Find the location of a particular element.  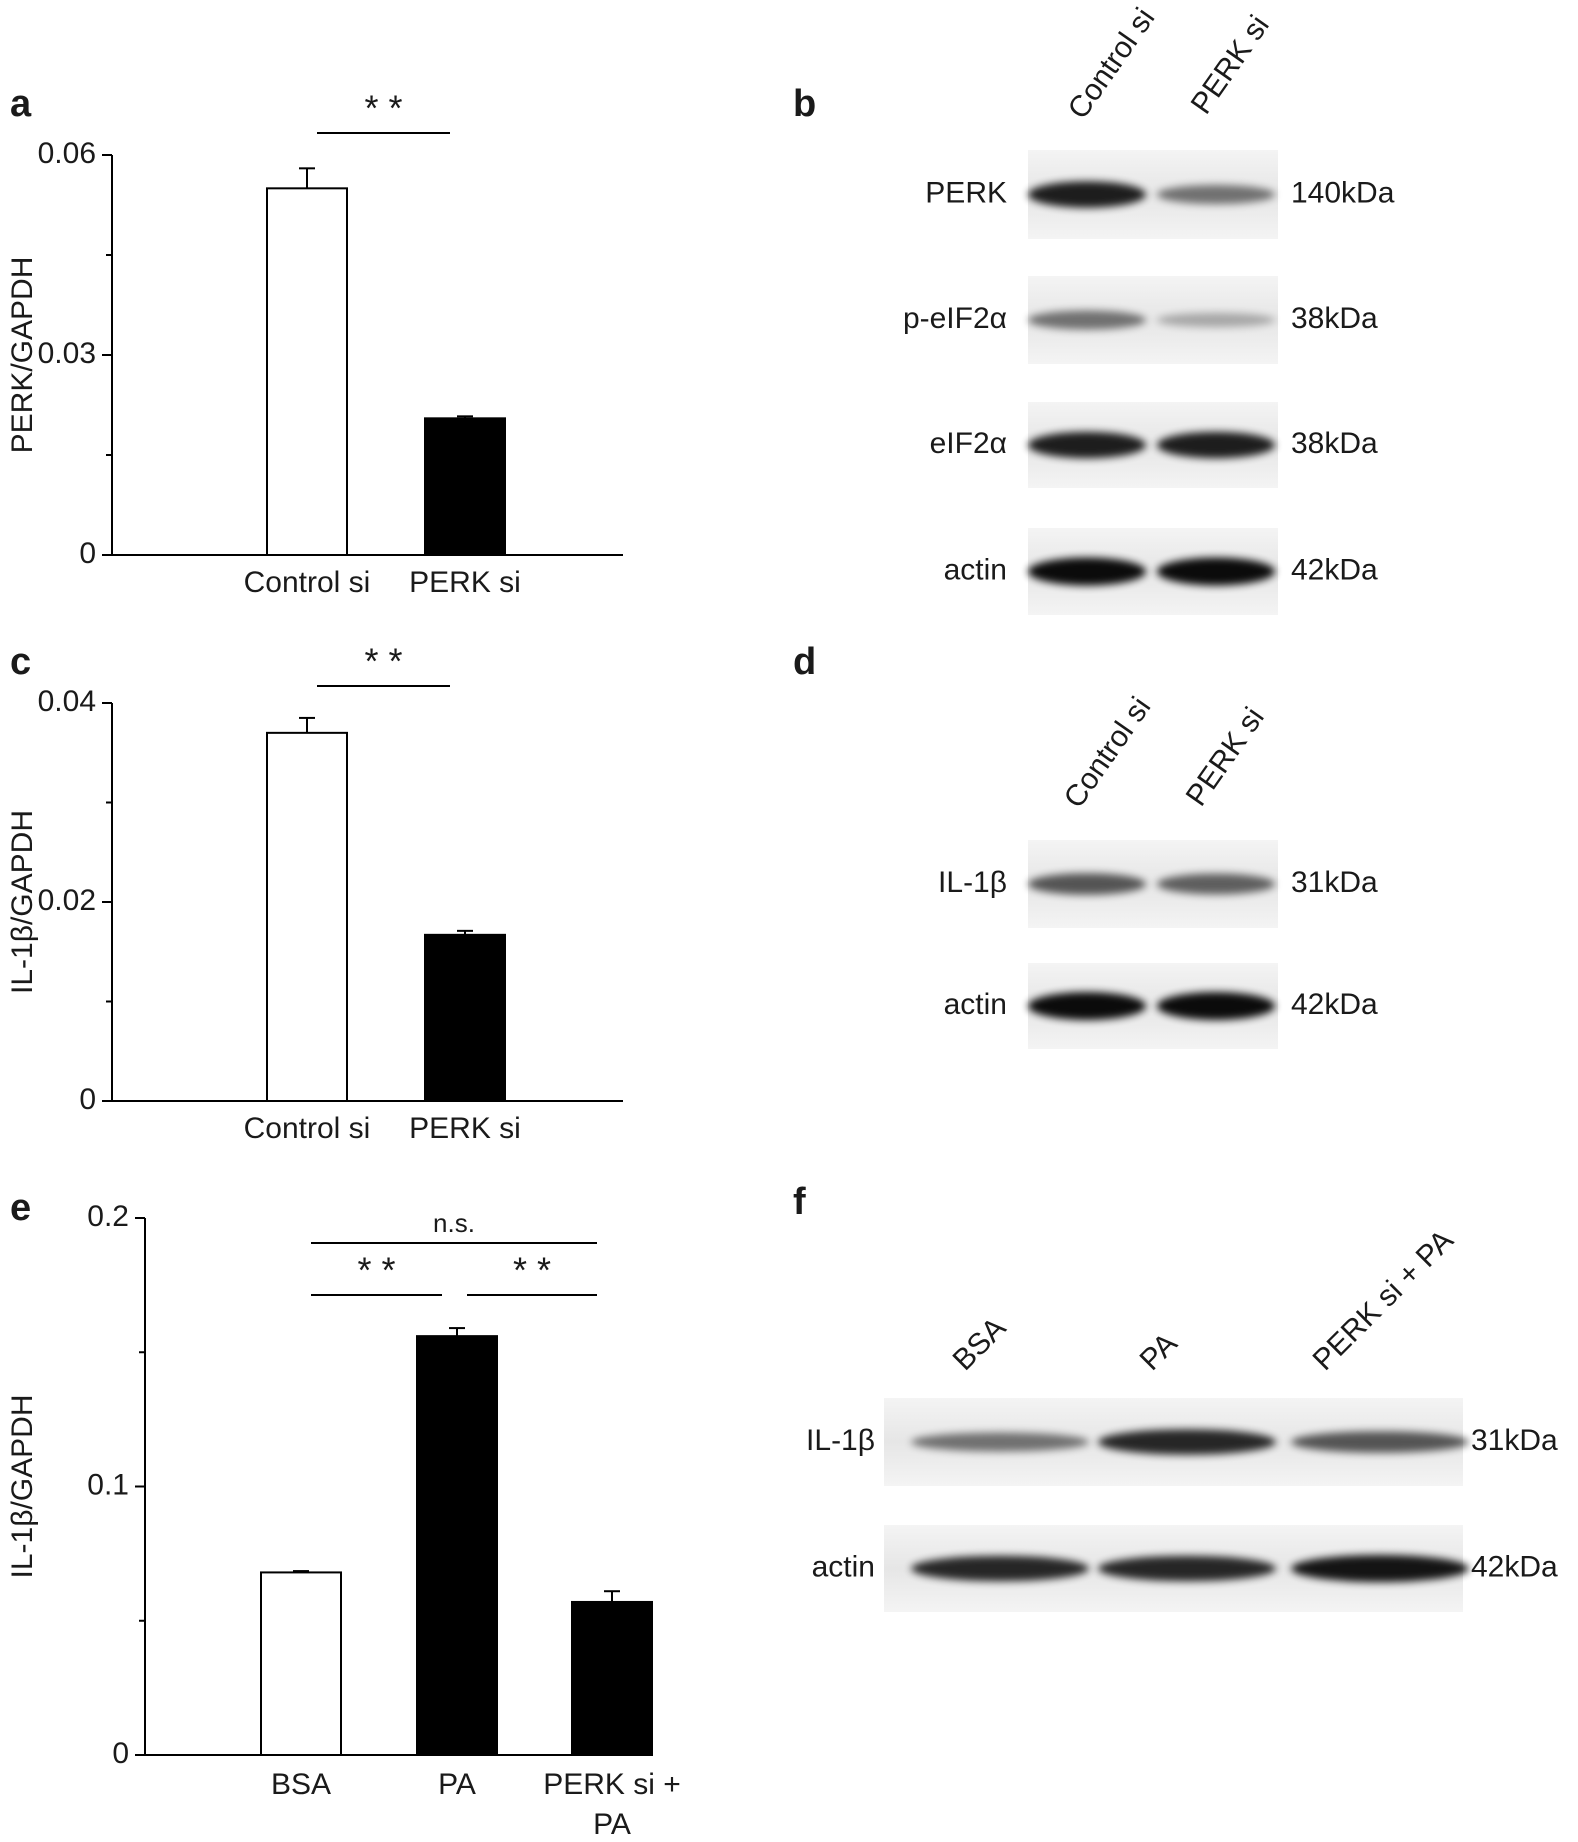

blot-row-label: p-eIF2α is located at coordinates (955, 318).